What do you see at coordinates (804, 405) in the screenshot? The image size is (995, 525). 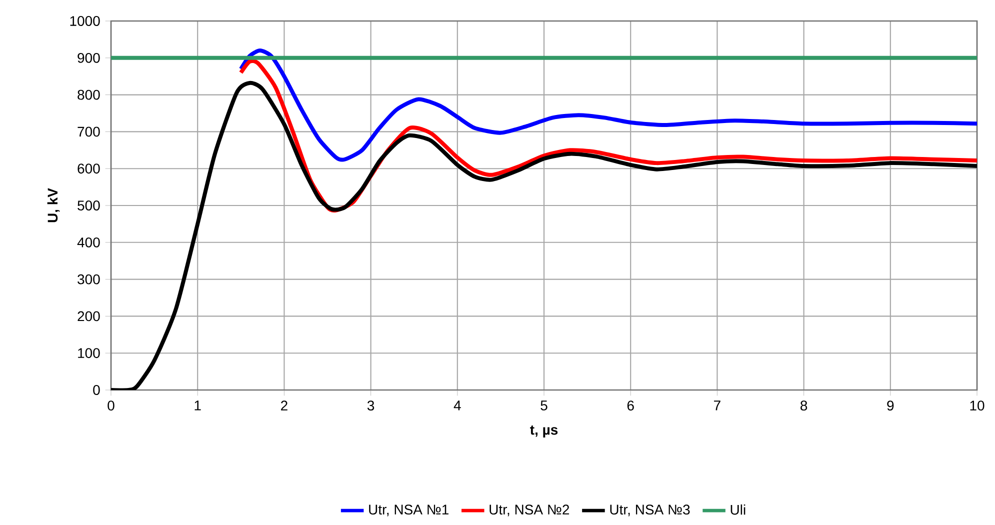 I see `x-tick-label: 8` at bounding box center [804, 405].